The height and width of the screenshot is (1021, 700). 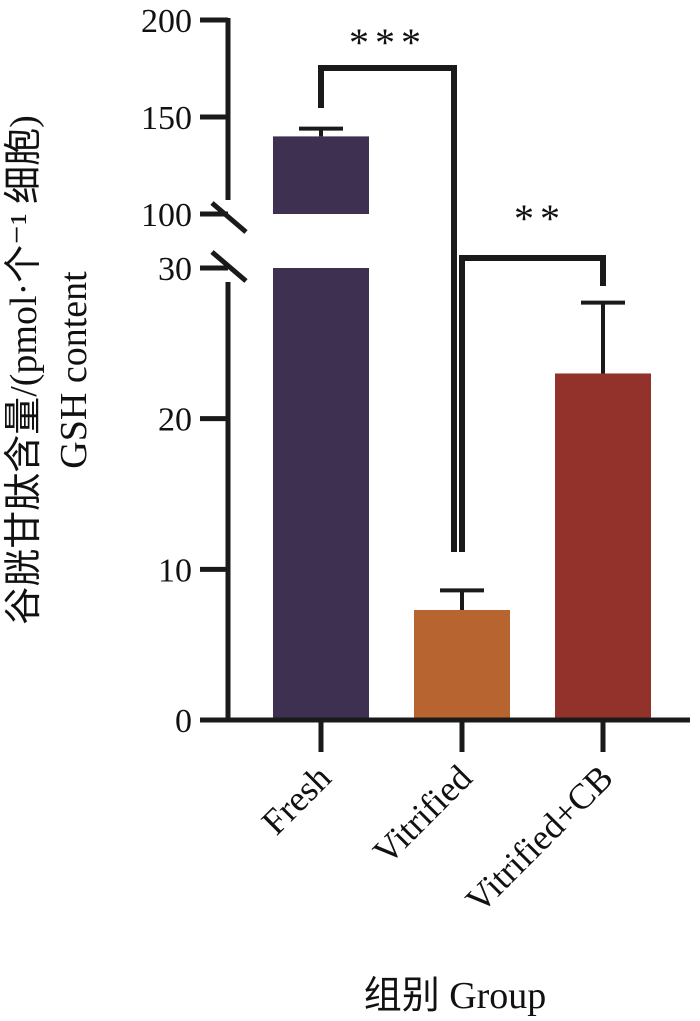 I want to click on y-tick-label: 0, so click(x=183, y=721).